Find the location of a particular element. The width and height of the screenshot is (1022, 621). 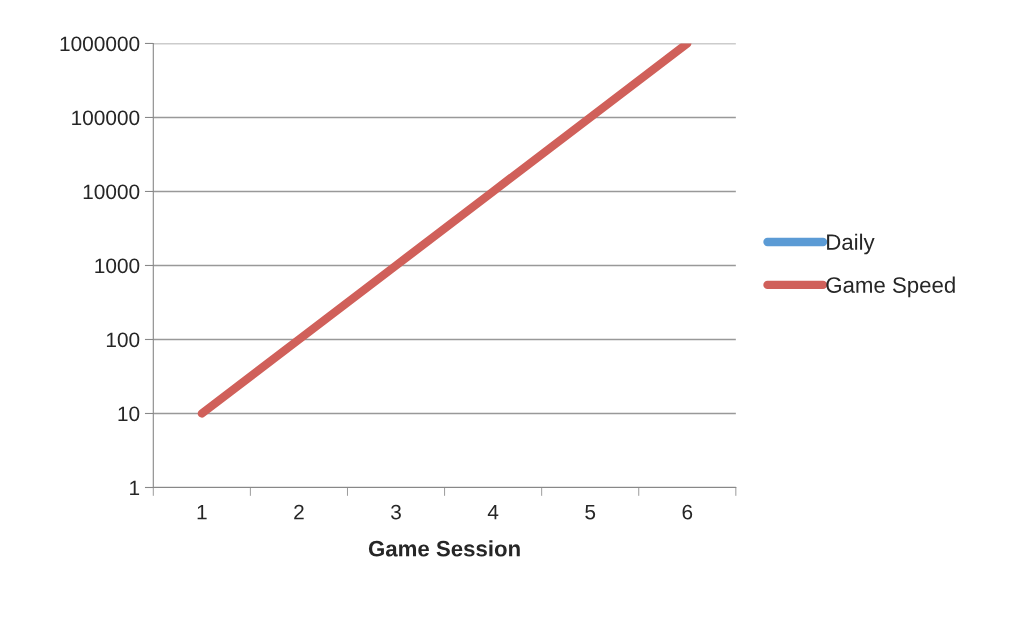

y-tick-label: 1 is located at coordinates (135, 488).